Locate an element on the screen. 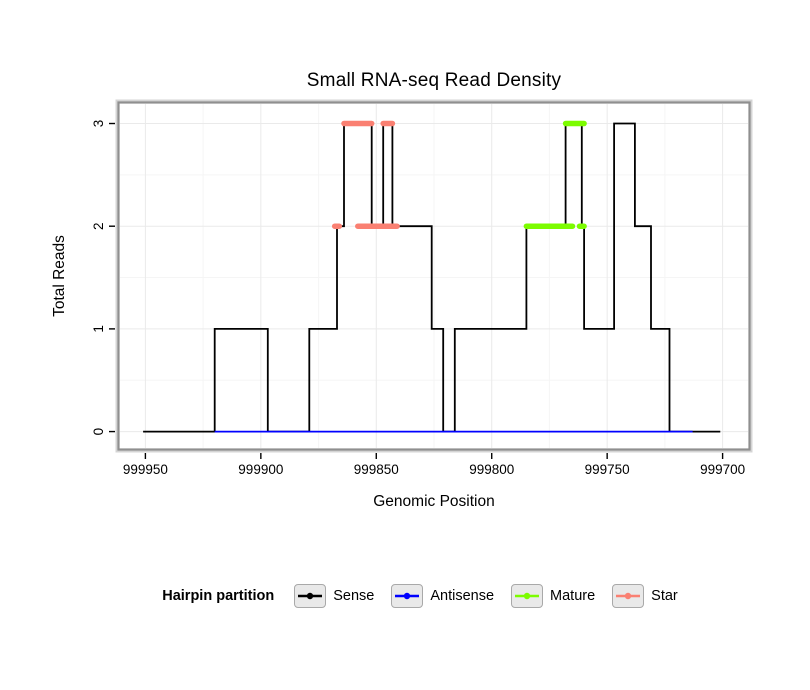 This screenshot has height=690, width=810. legend-item-star: Star is located at coordinates (645, 596).